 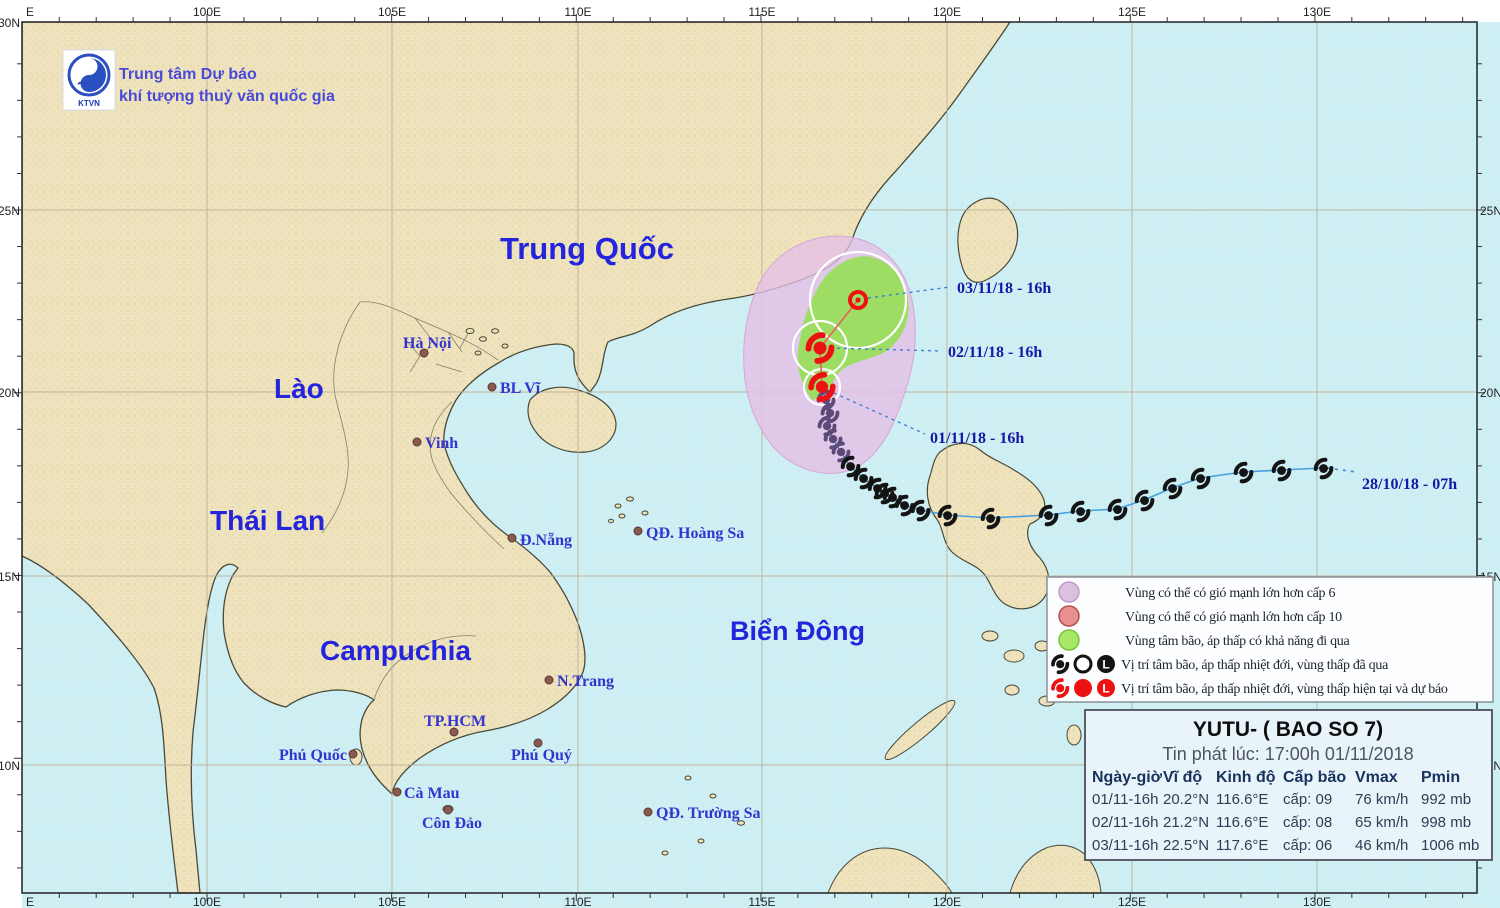 What do you see at coordinates (10, 766) in the screenshot?
I see `axis-left-10n: 10N` at bounding box center [10, 766].